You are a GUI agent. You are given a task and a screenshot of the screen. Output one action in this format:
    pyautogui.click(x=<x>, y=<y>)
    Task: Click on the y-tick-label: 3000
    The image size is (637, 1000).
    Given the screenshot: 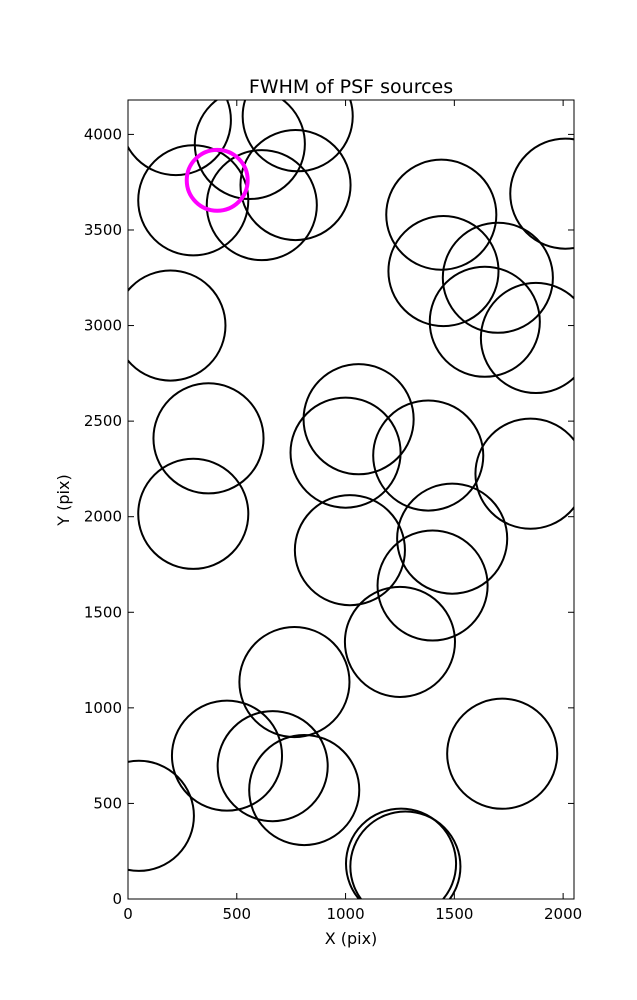 What is the action you would take?
    pyautogui.click(x=103, y=326)
    